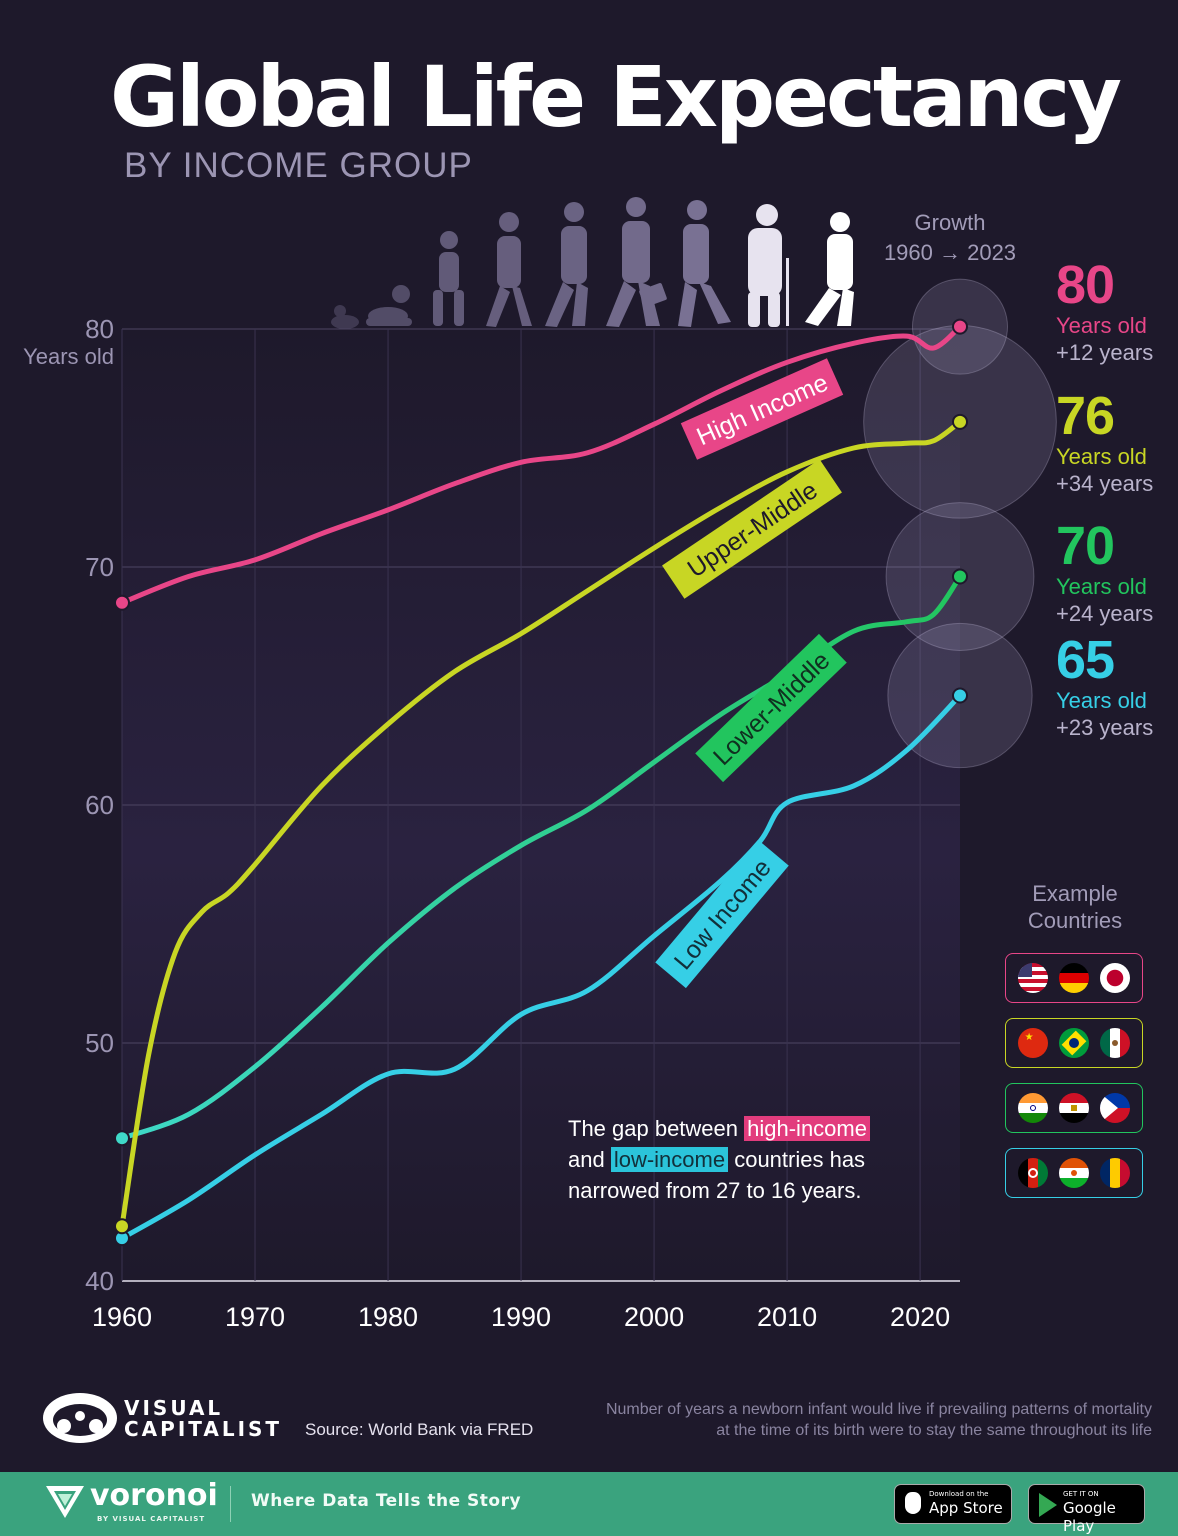  Describe the element at coordinates (80, 1418) in the screenshot. I see `visual-capitalist-logo-icon` at that location.